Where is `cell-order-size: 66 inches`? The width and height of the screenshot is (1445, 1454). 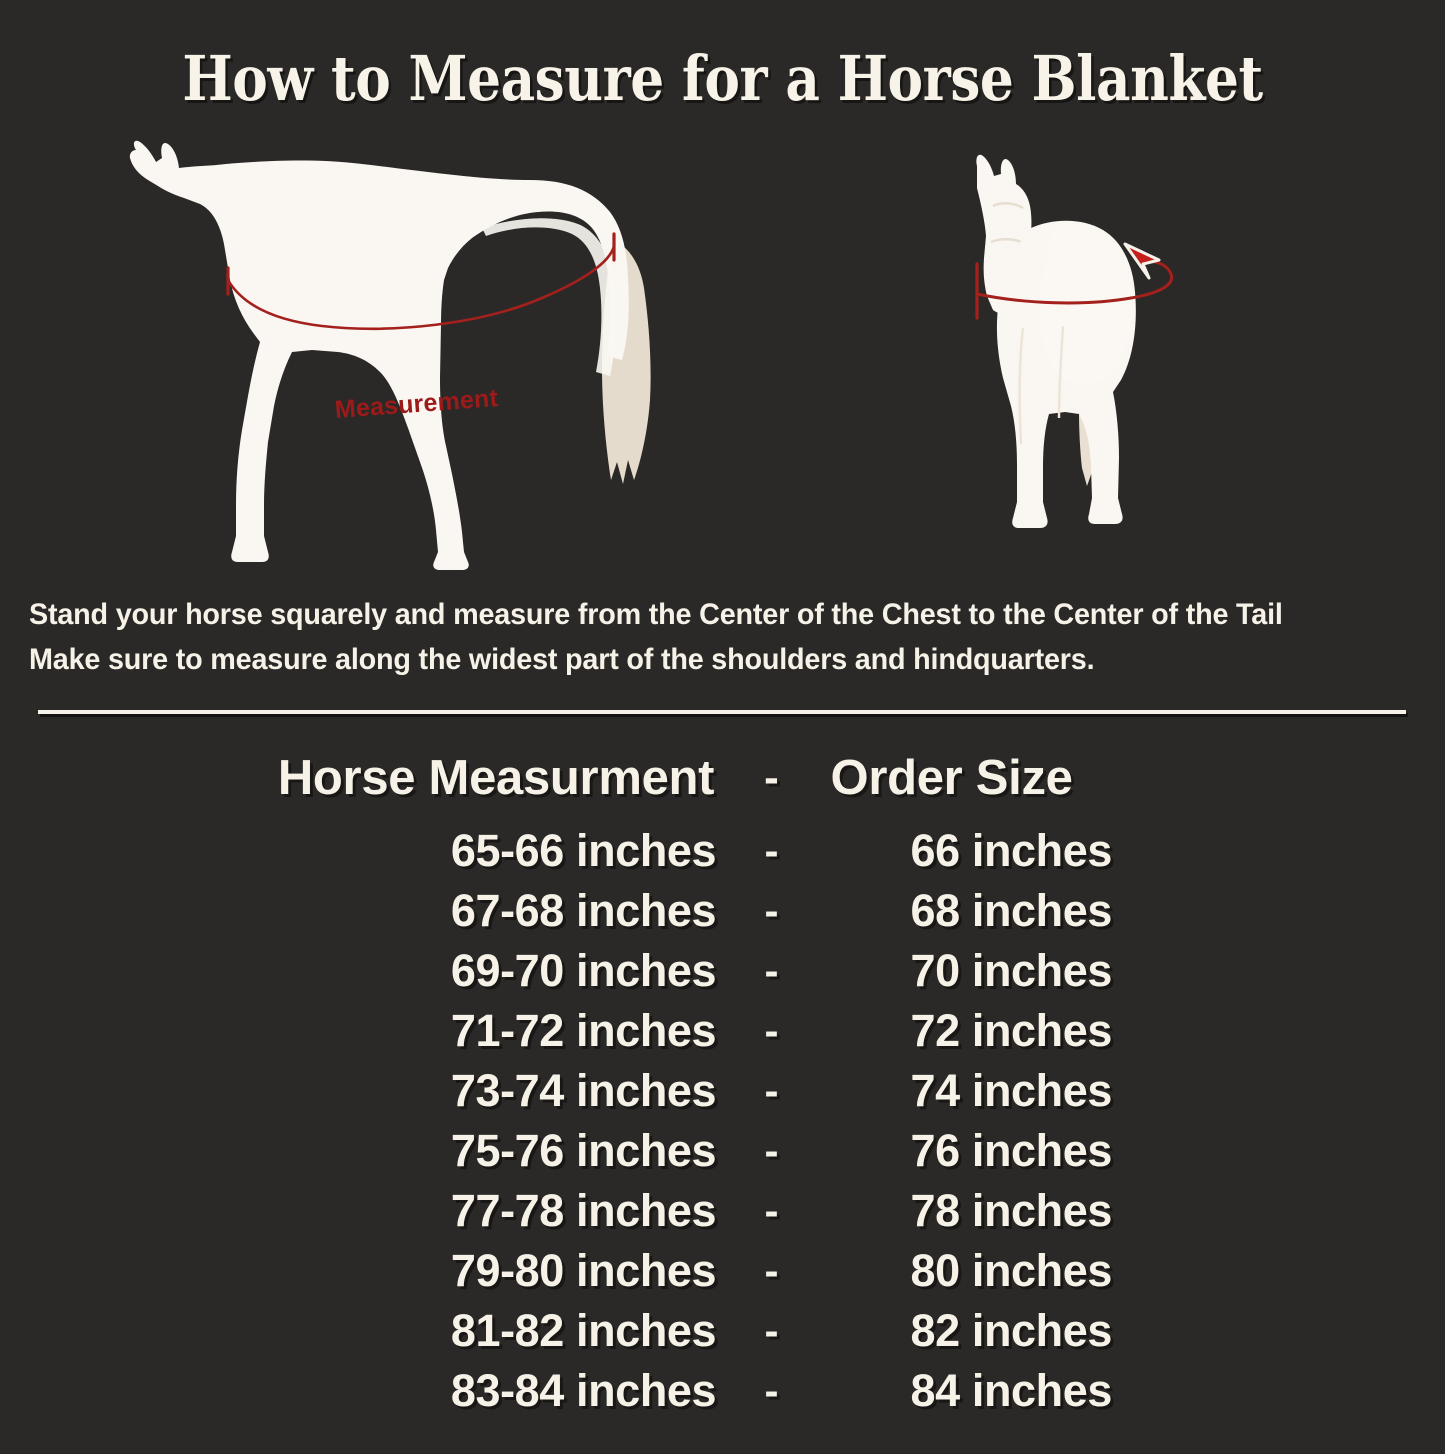 cell-order-size: 66 inches is located at coordinates (1011, 850).